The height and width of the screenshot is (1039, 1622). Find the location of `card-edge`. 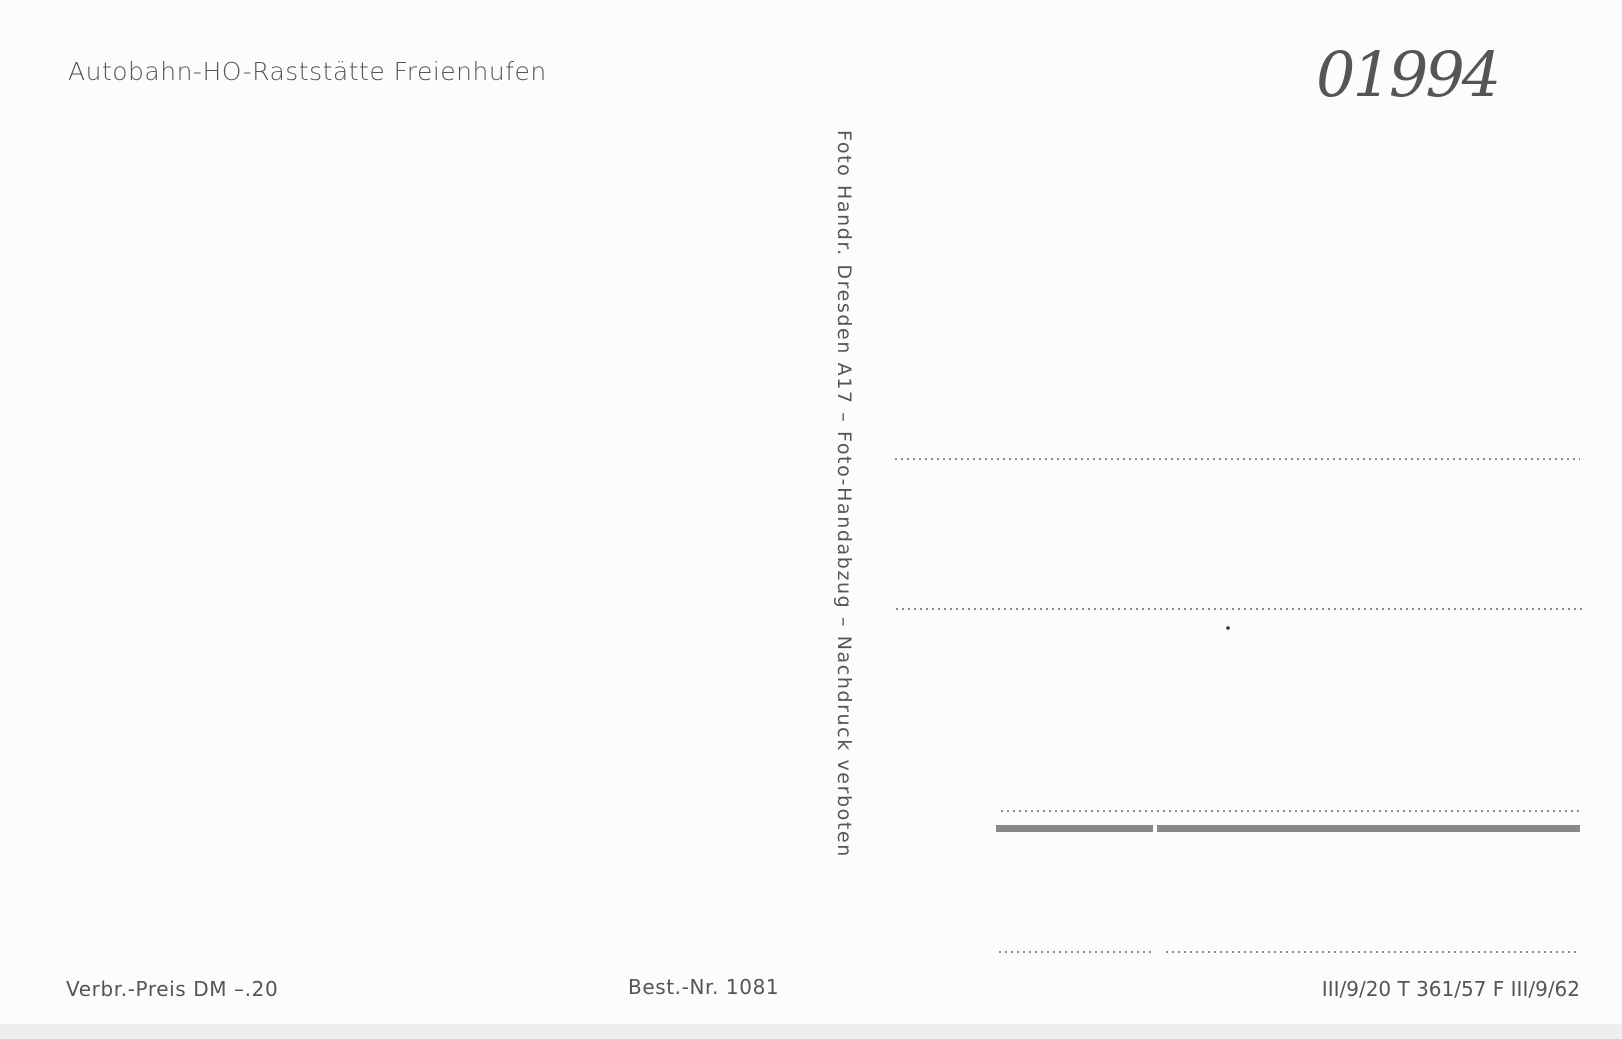

card-edge is located at coordinates (811, 1031).